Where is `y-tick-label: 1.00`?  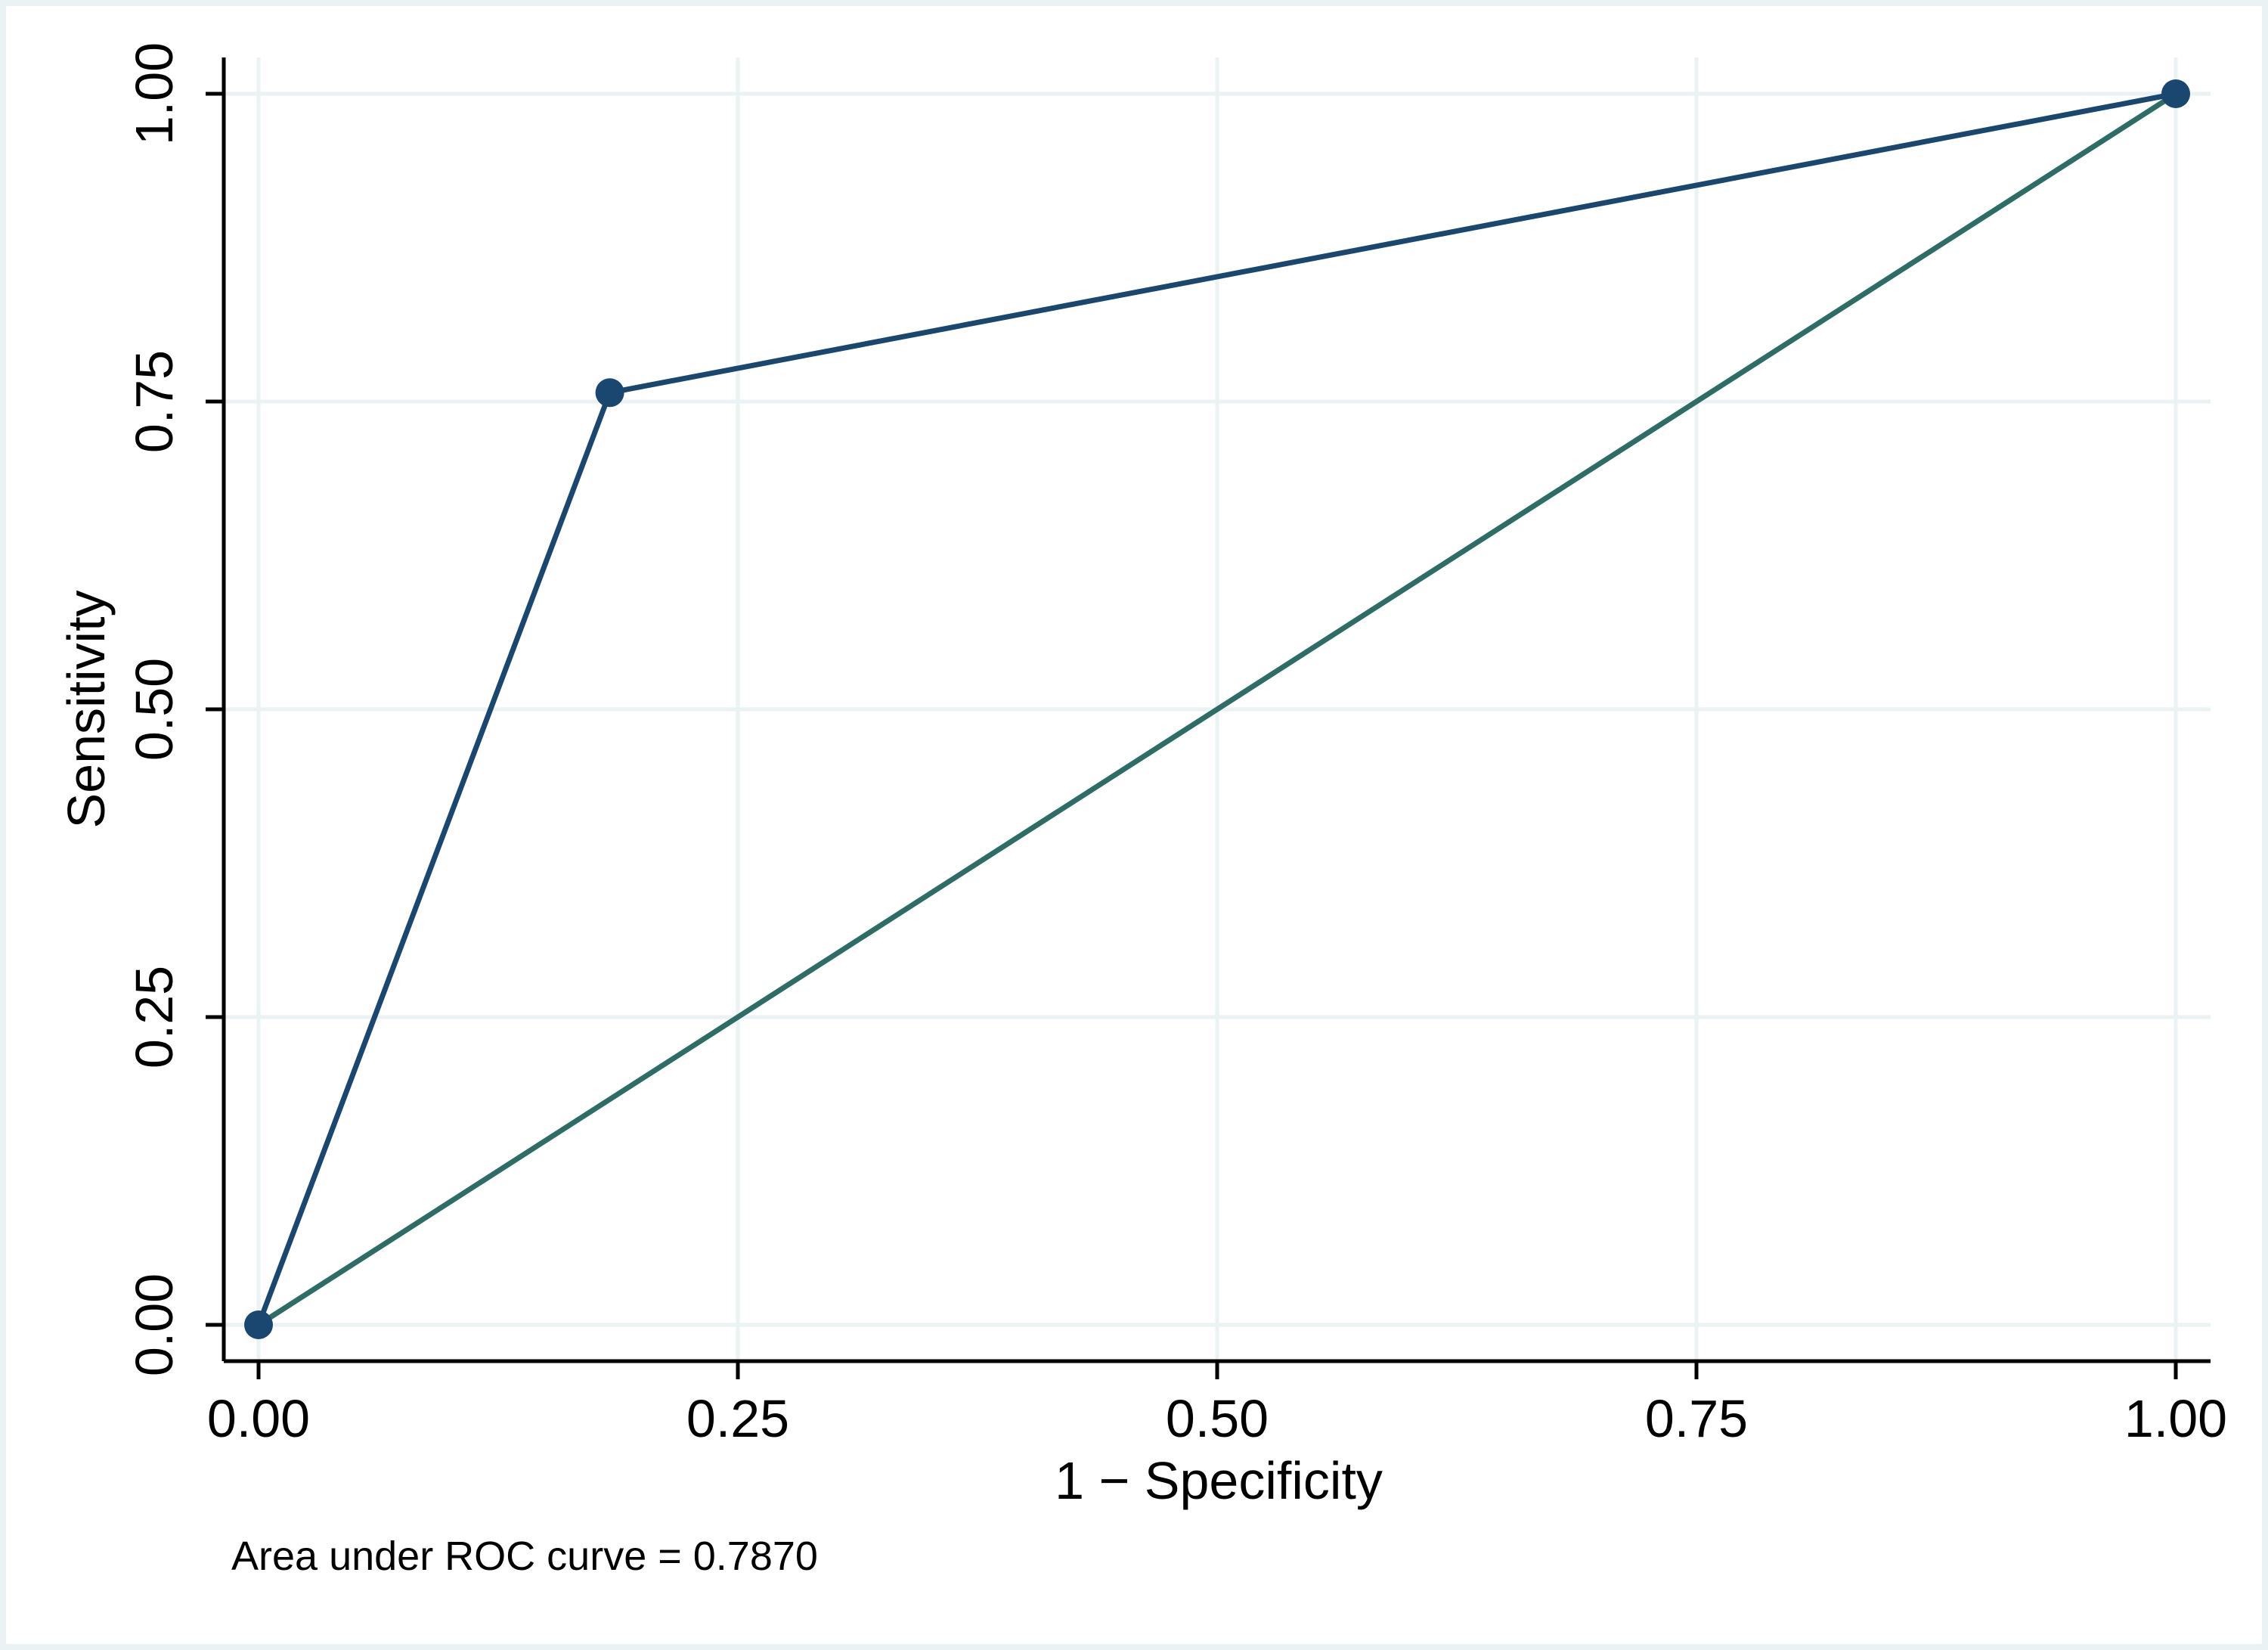
y-tick-label: 1.00 is located at coordinates (154, 93).